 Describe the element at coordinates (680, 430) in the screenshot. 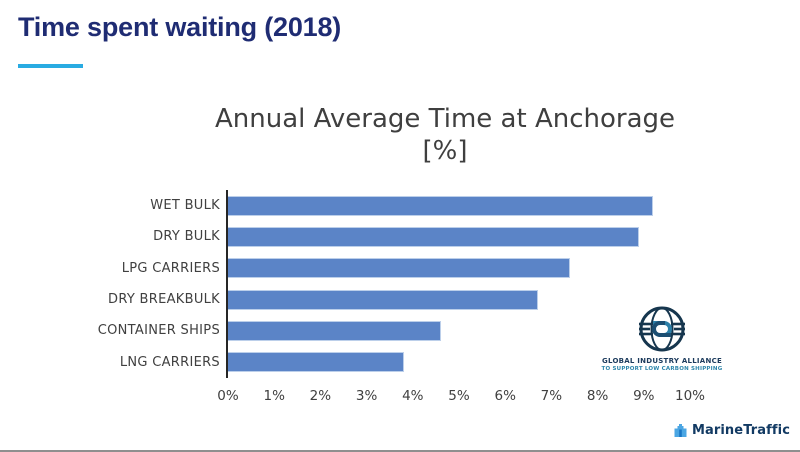

I see `ship-icon` at that location.